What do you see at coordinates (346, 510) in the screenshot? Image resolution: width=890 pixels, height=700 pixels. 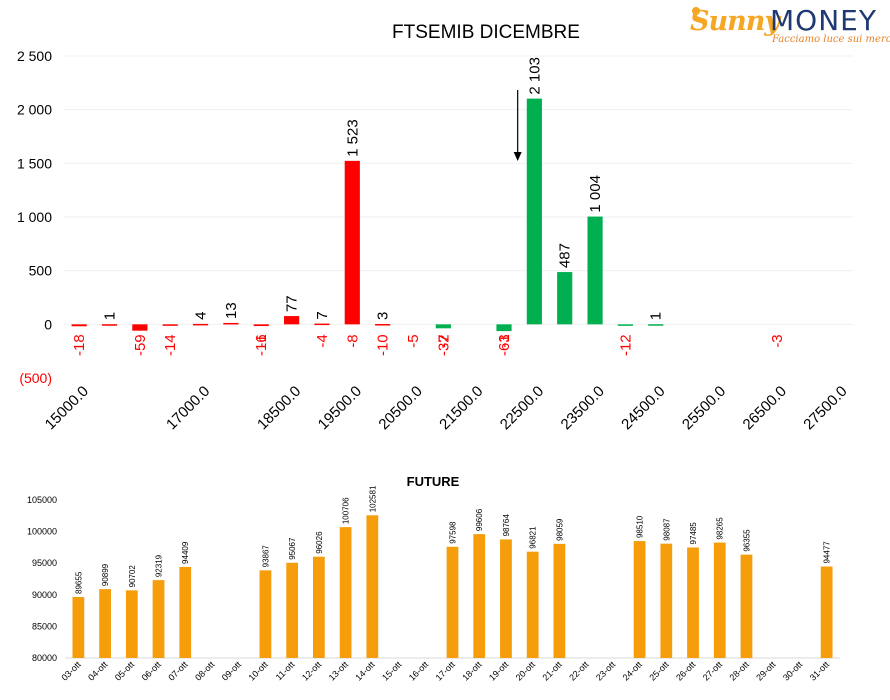 I see `chart2-data-label: 100706` at bounding box center [346, 510].